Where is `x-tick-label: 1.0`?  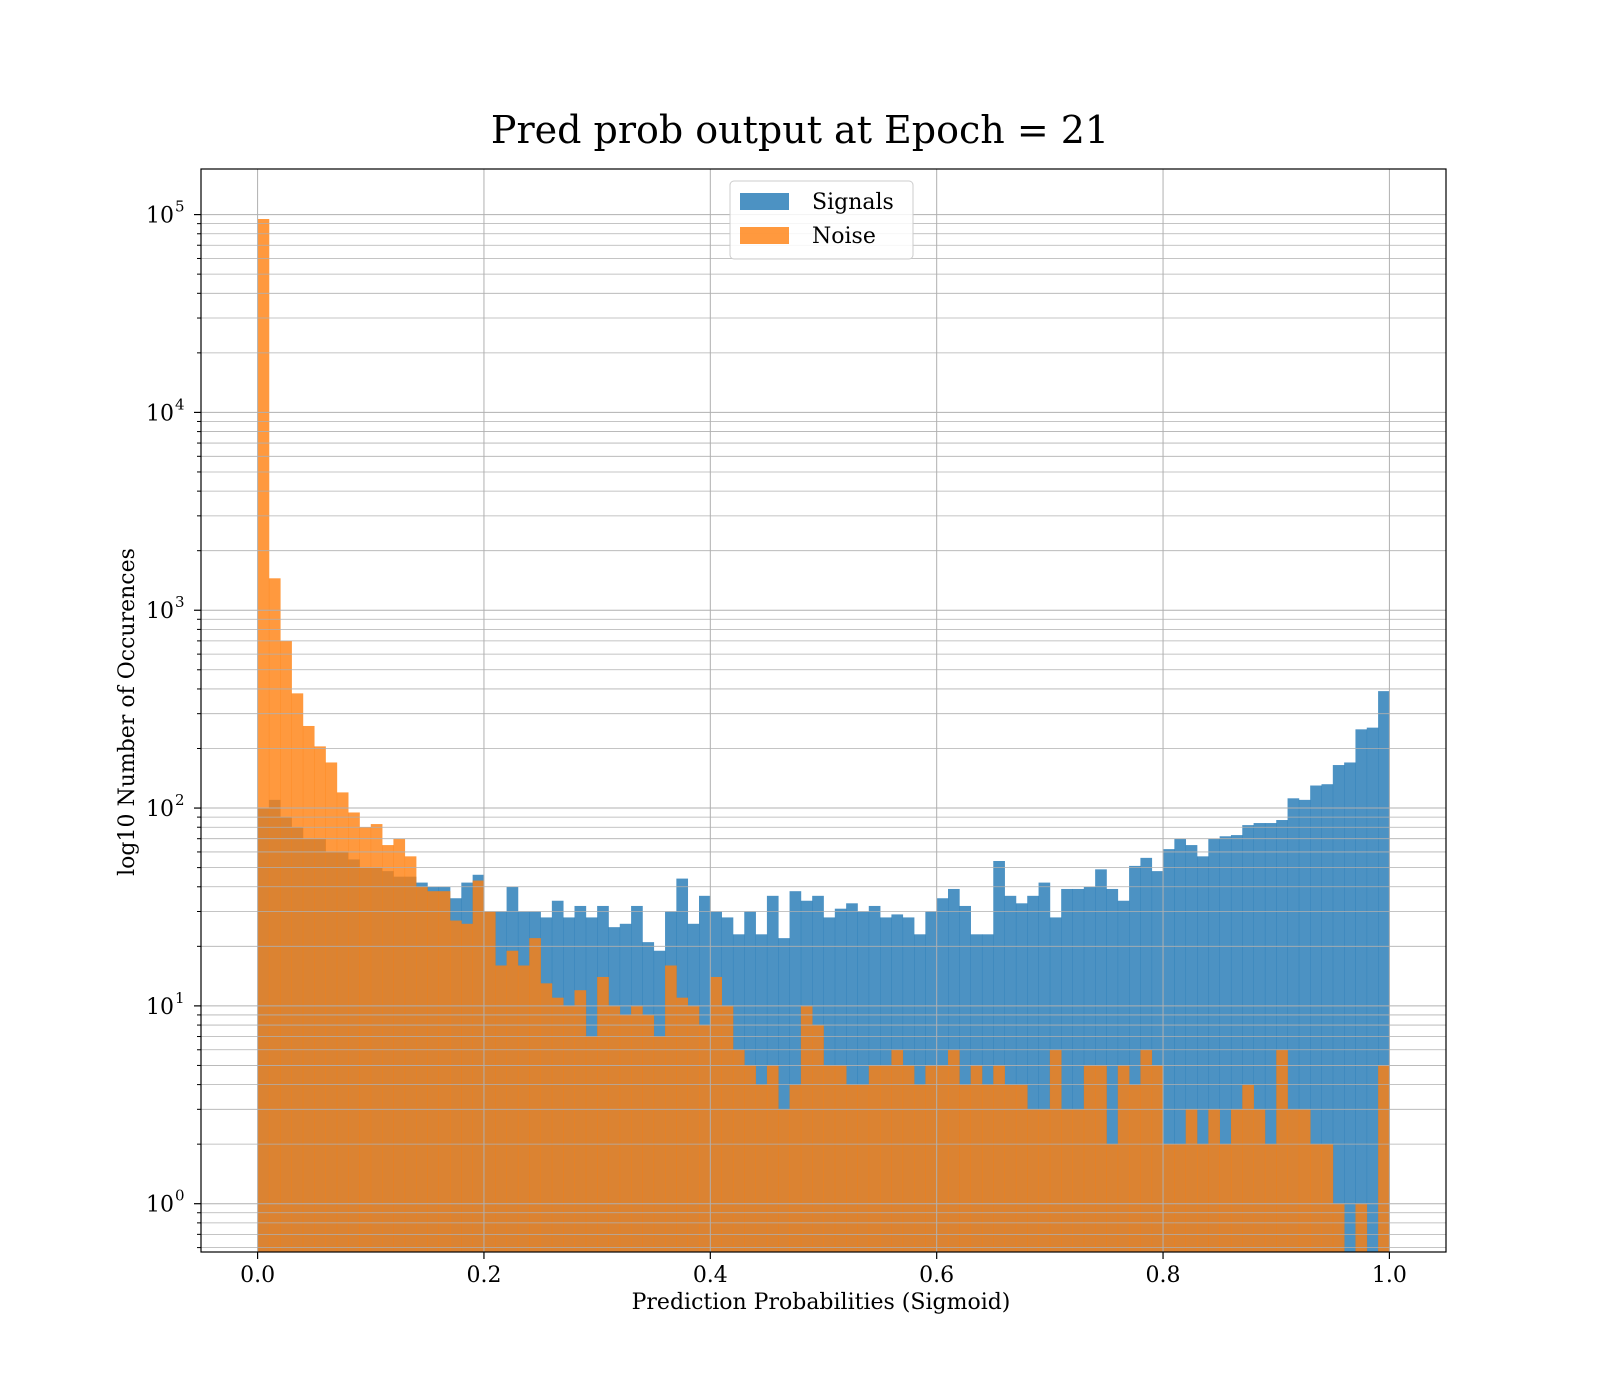 x-tick-label: 1.0 is located at coordinates (1389, 1275).